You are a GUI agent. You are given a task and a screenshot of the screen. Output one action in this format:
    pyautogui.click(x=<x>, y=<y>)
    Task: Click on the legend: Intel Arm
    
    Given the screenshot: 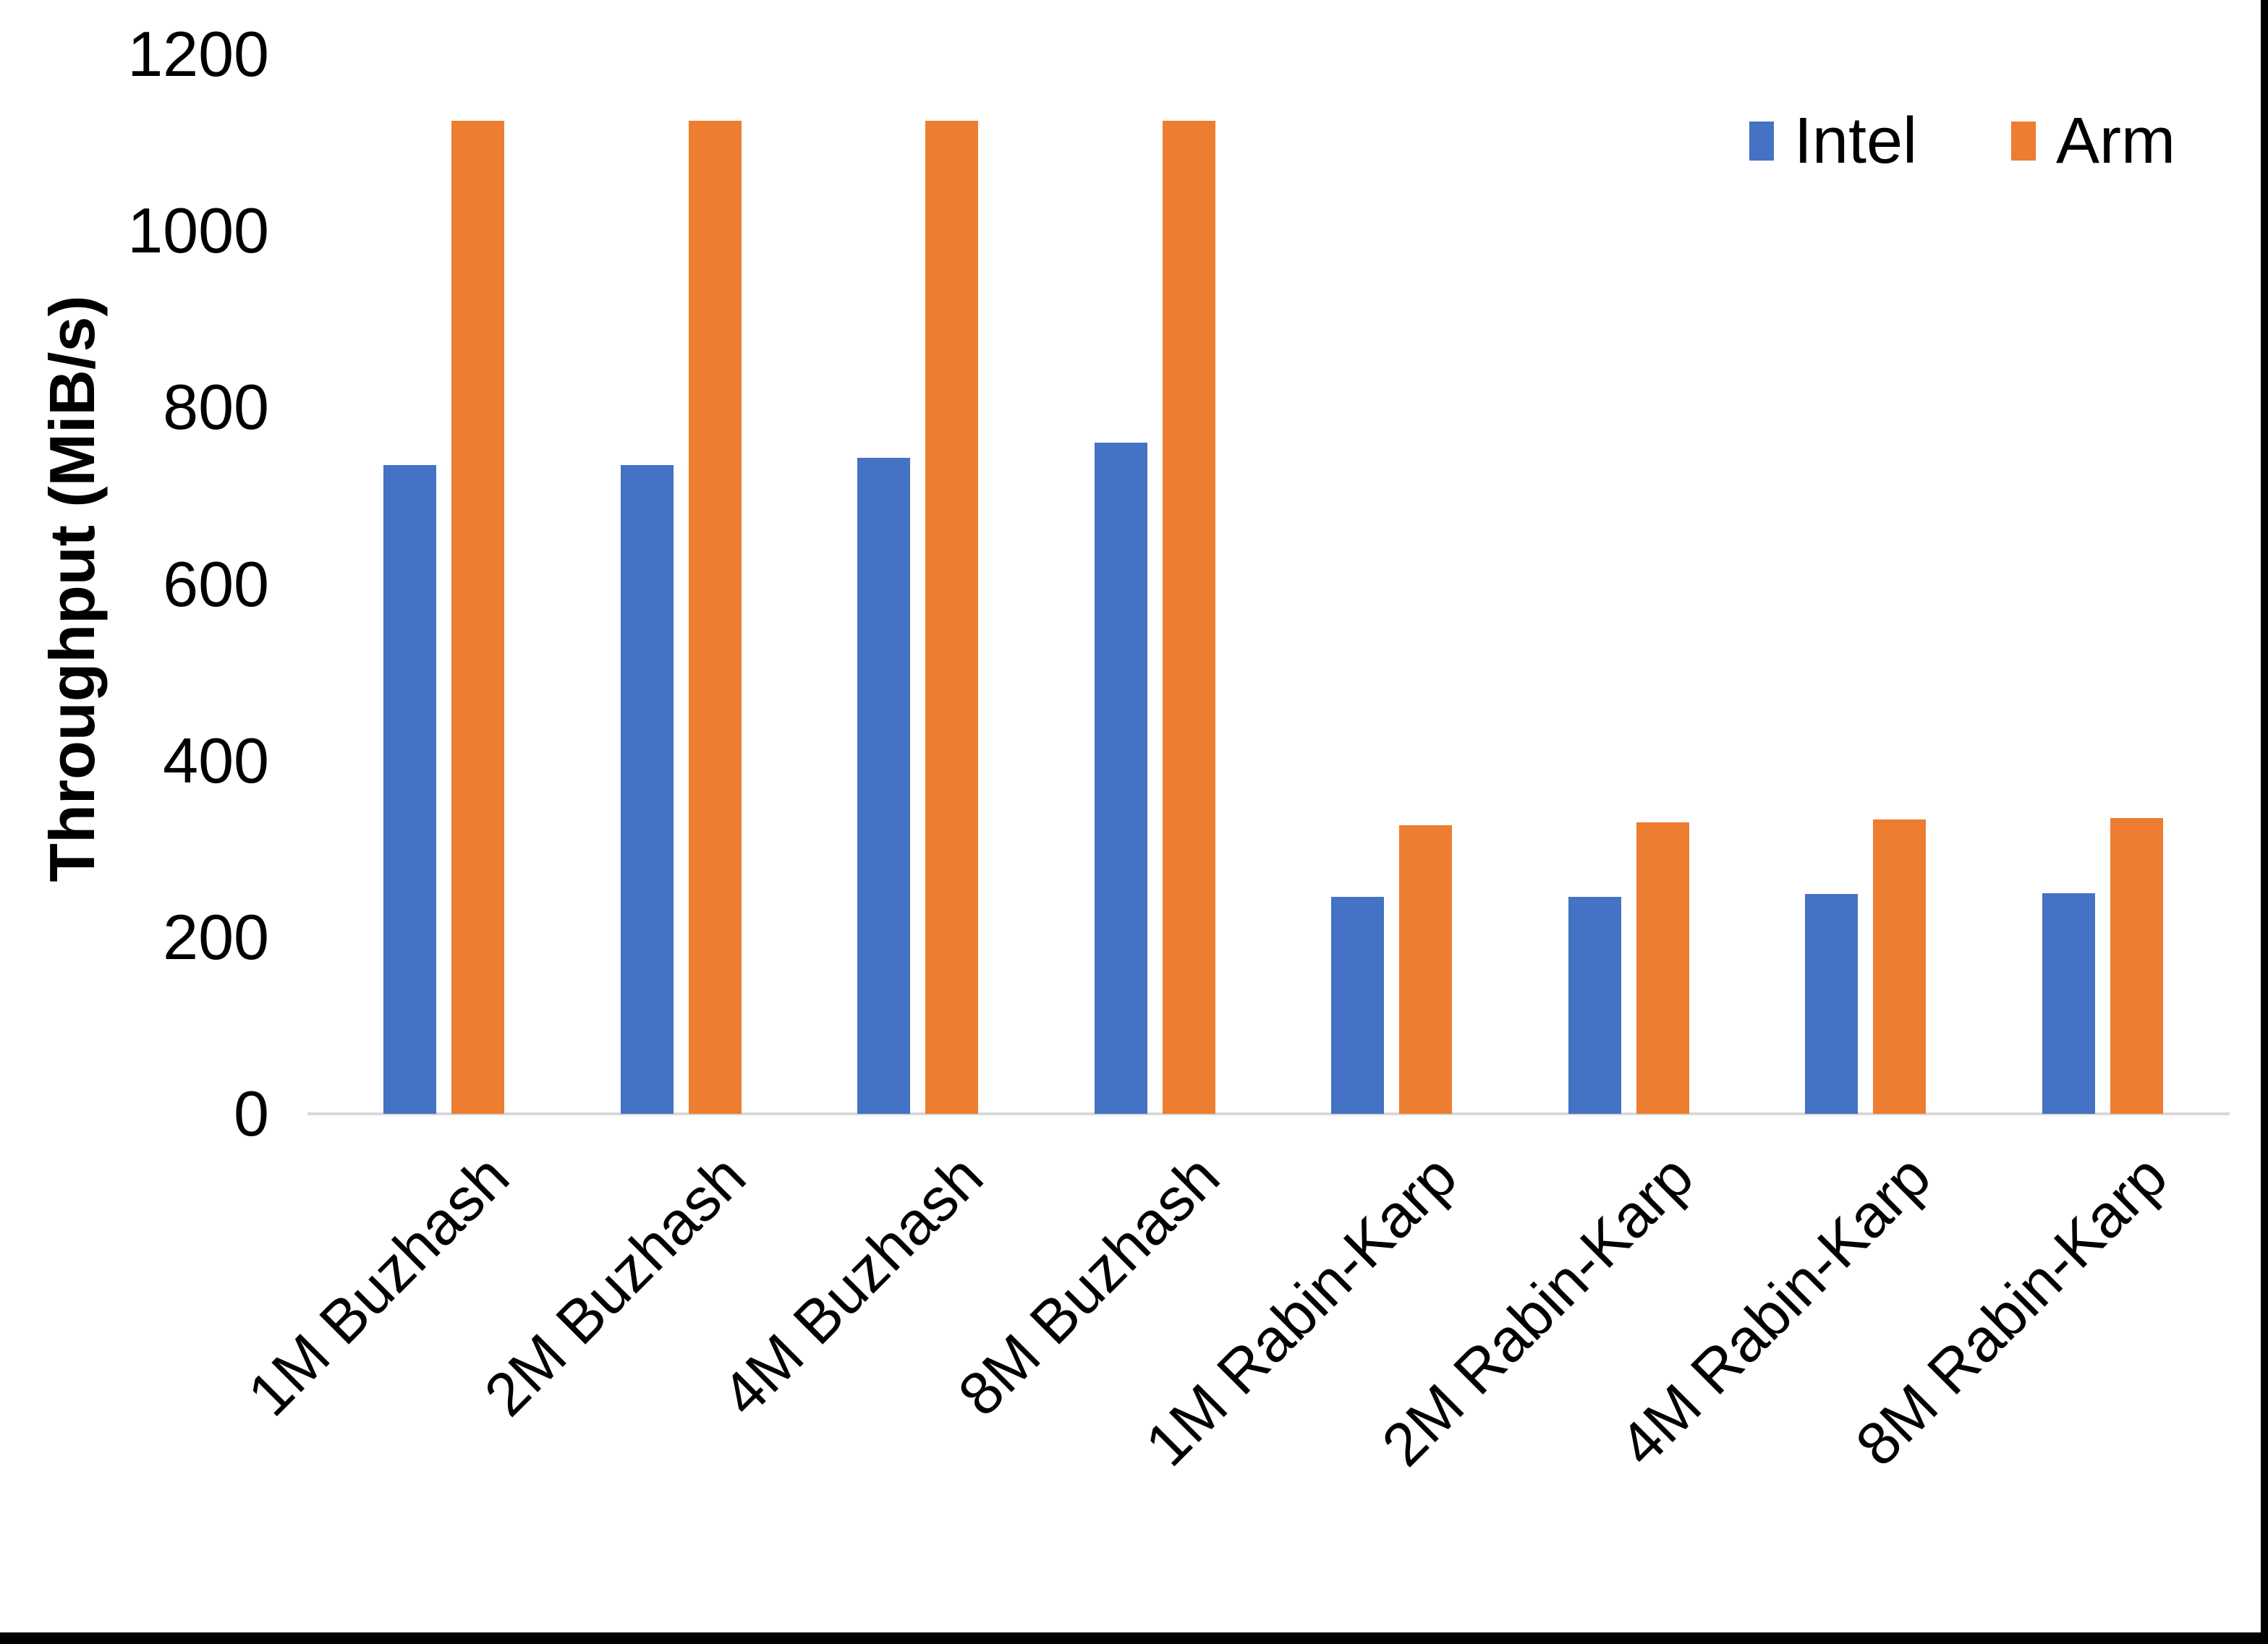 What is the action you would take?
    pyautogui.click(x=1962, y=141)
    